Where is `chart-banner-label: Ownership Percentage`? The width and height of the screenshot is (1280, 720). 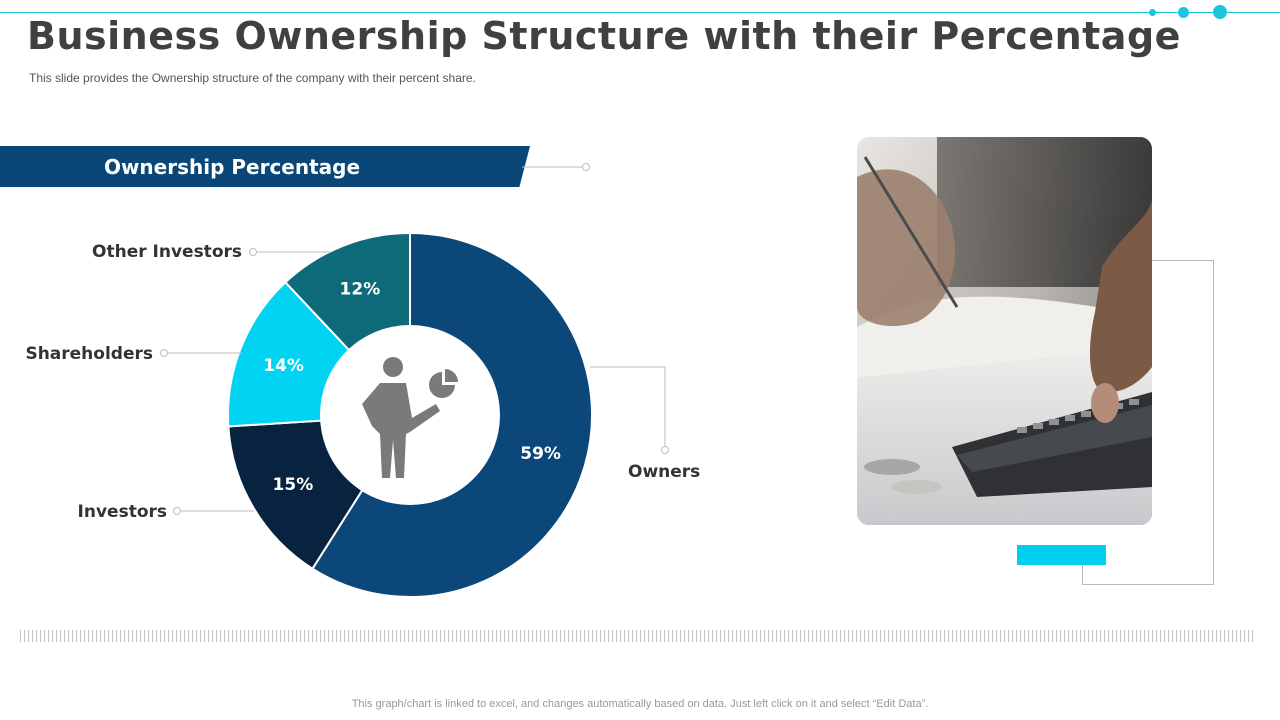 chart-banner-label: Ownership Percentage is located at coordinates (232, 167).